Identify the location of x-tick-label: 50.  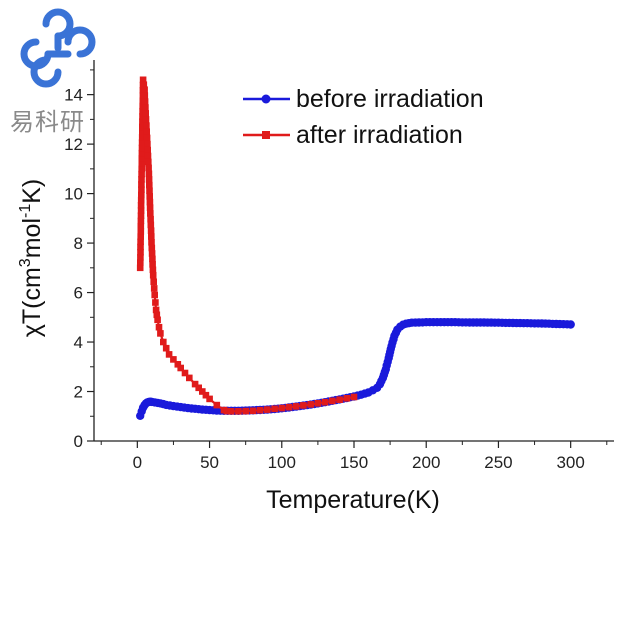
(209, 462).